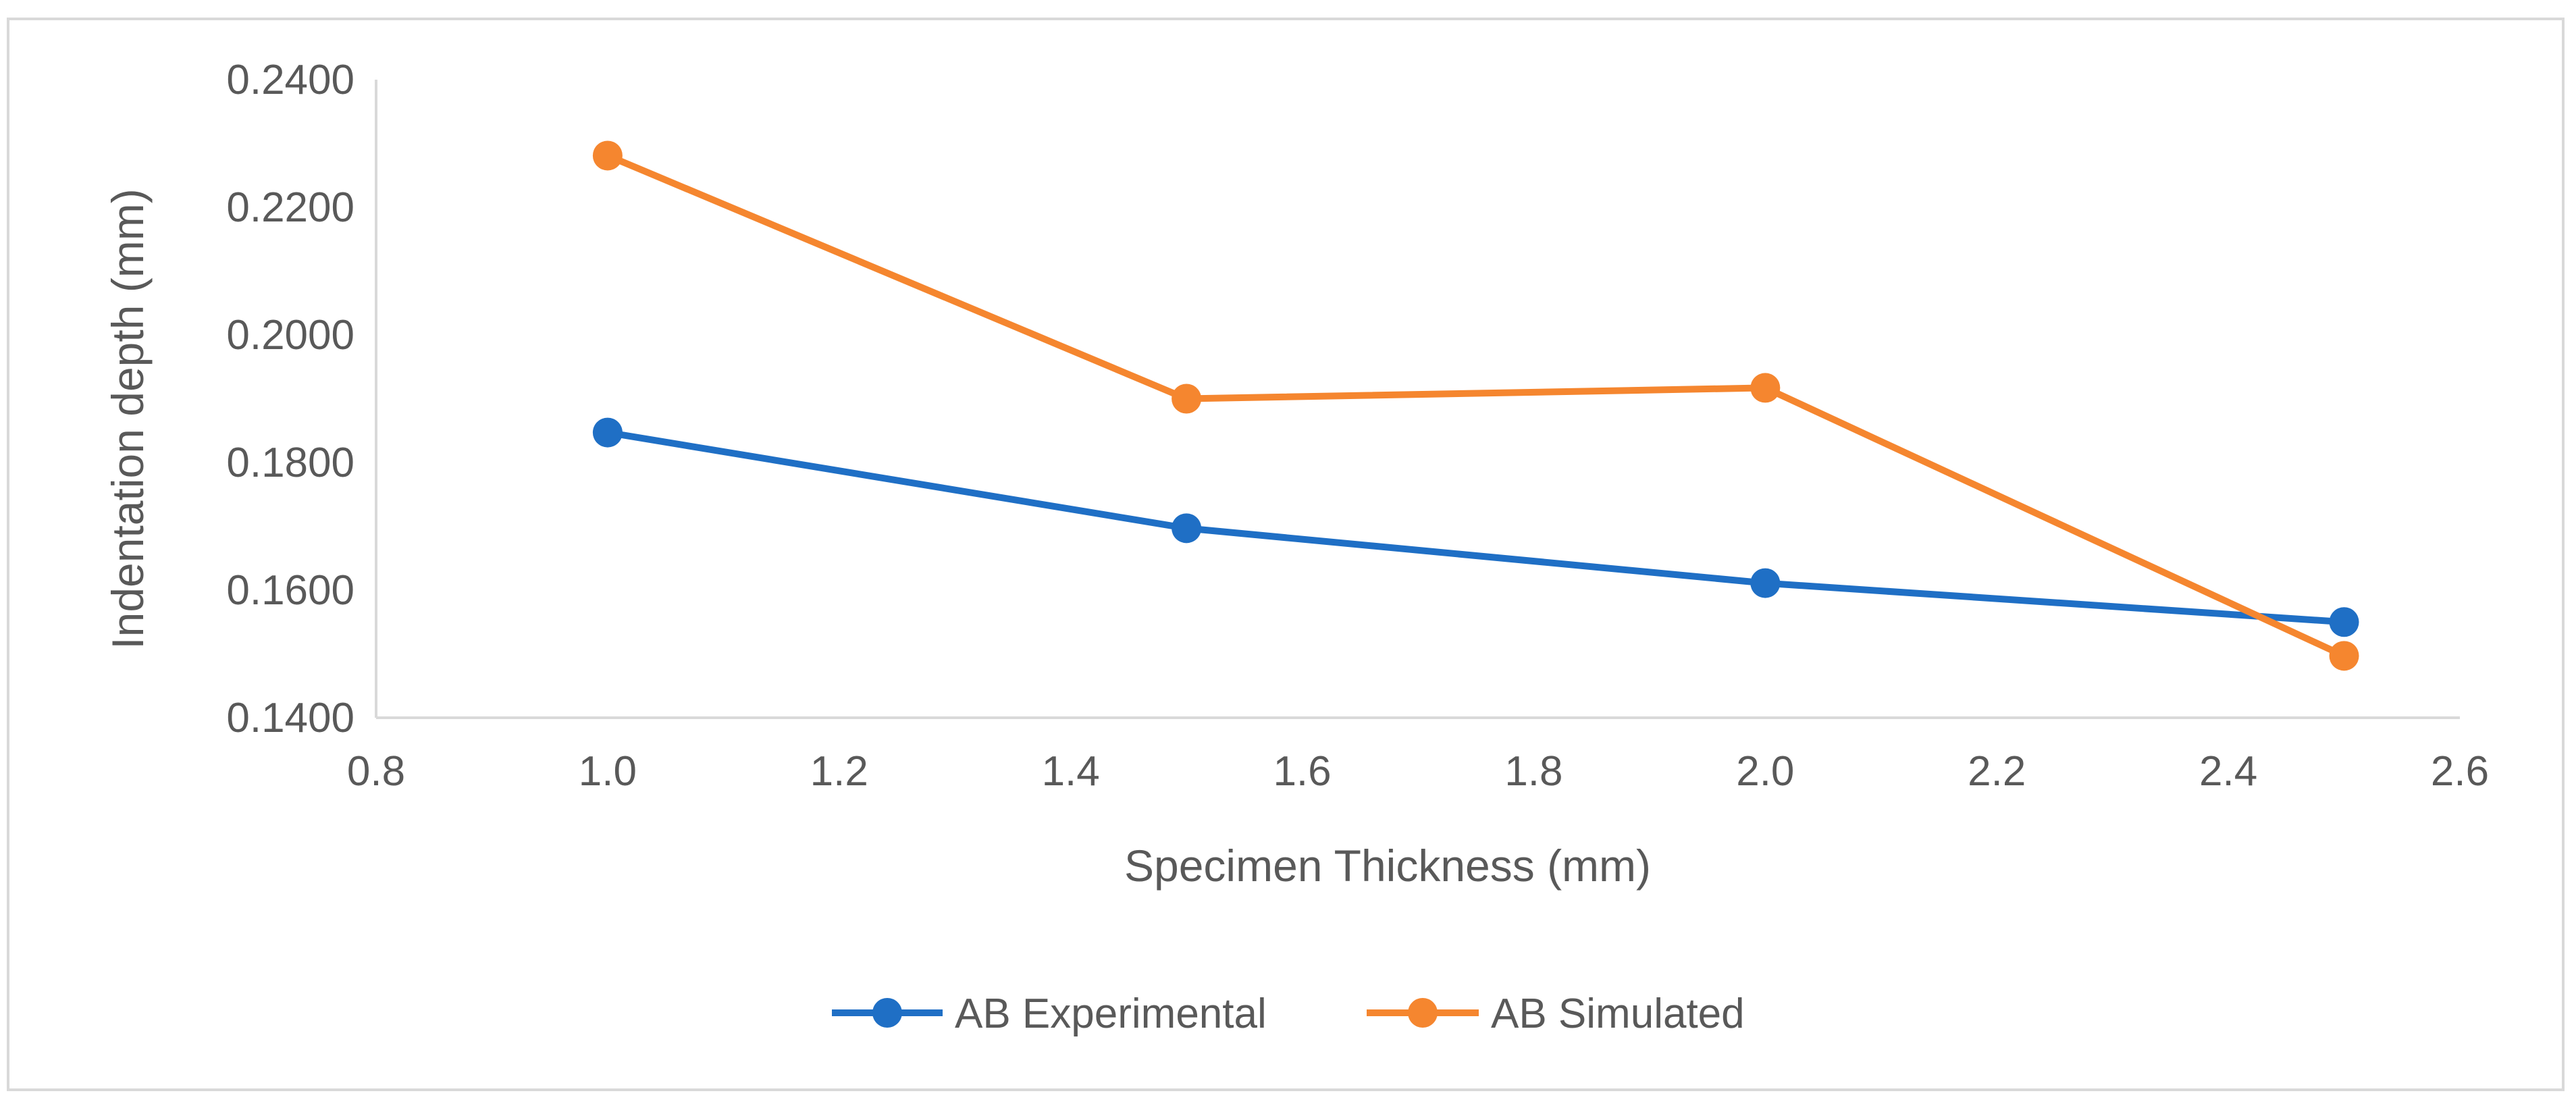 The image size is (2576, 1106). I want to click on y-tick-label: 0.1400, so click(290, 718).